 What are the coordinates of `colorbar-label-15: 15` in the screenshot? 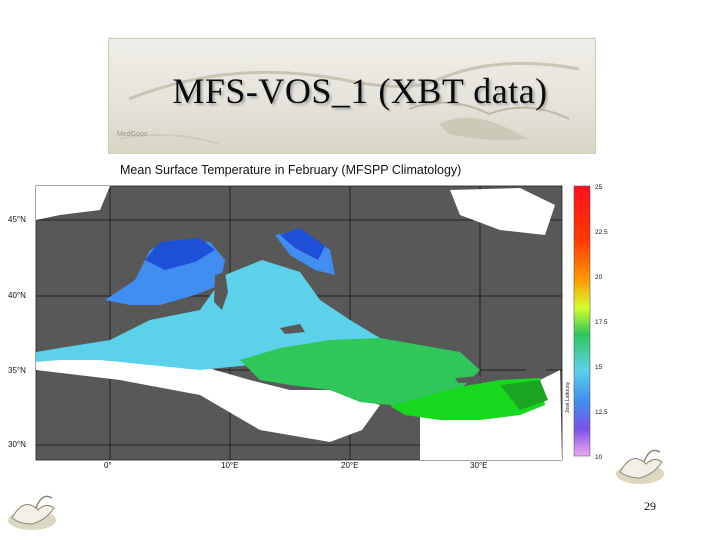 It's located at (599, 367).